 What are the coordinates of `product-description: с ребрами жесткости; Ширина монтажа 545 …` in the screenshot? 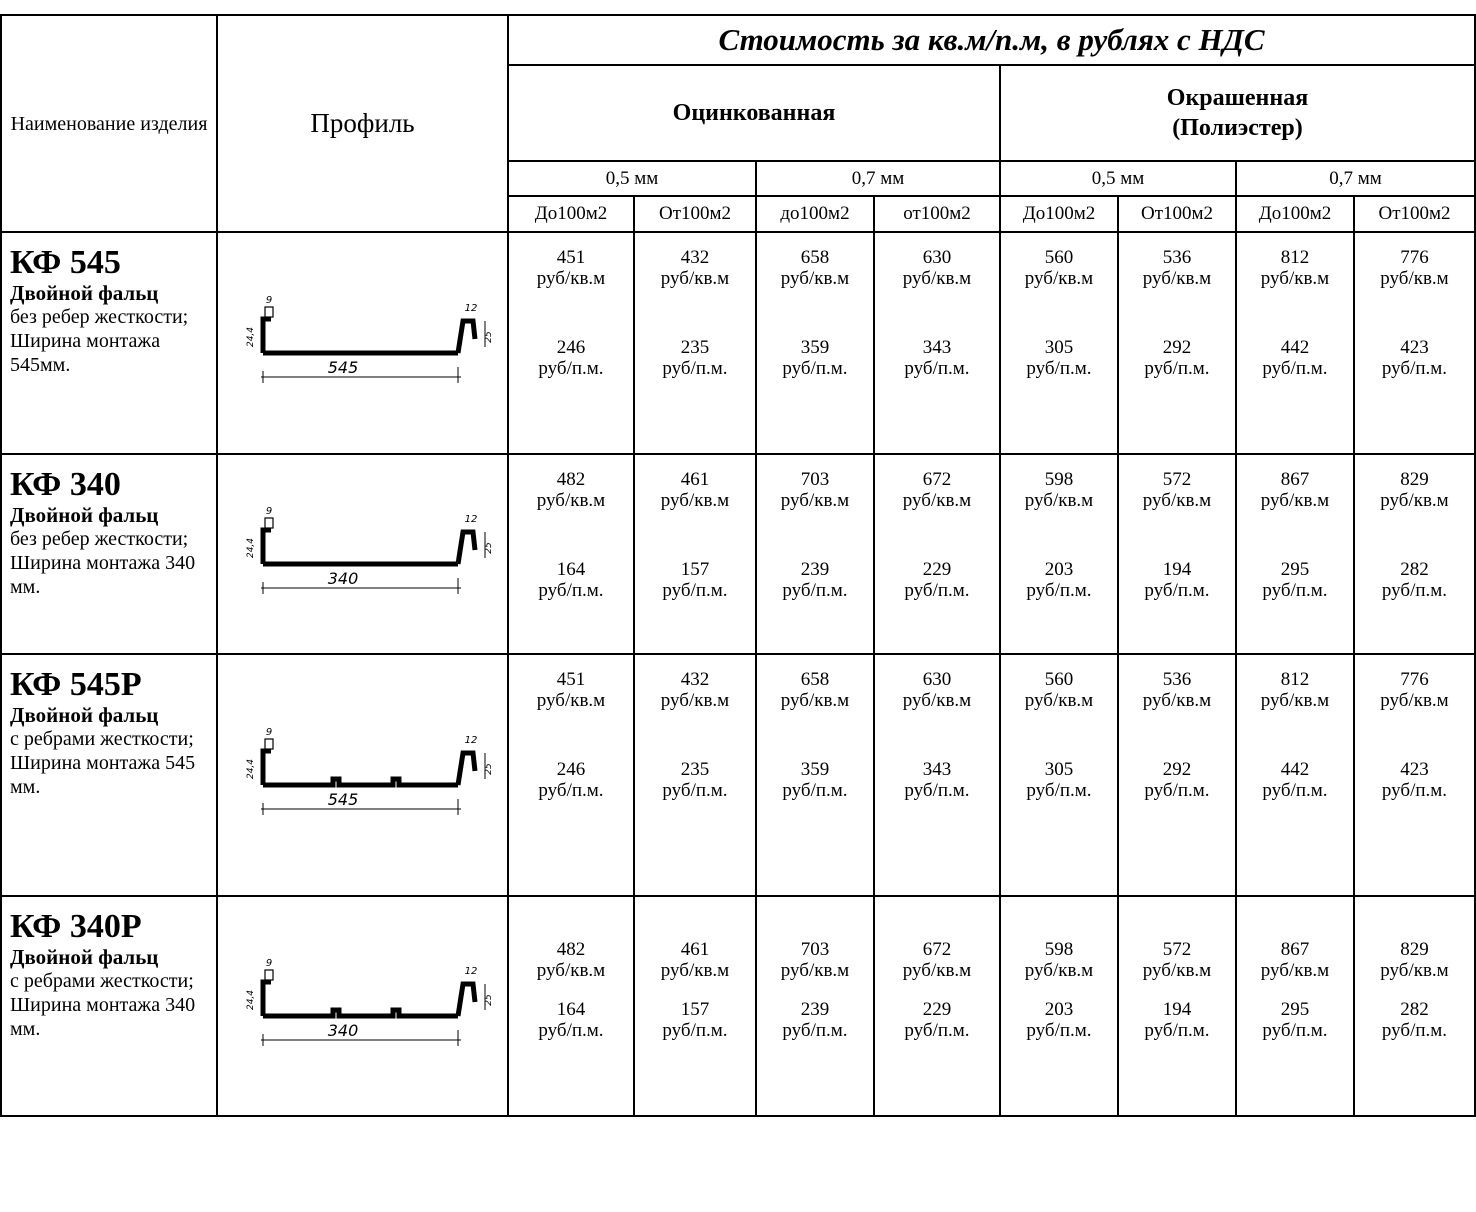 It's located at (103, 763).